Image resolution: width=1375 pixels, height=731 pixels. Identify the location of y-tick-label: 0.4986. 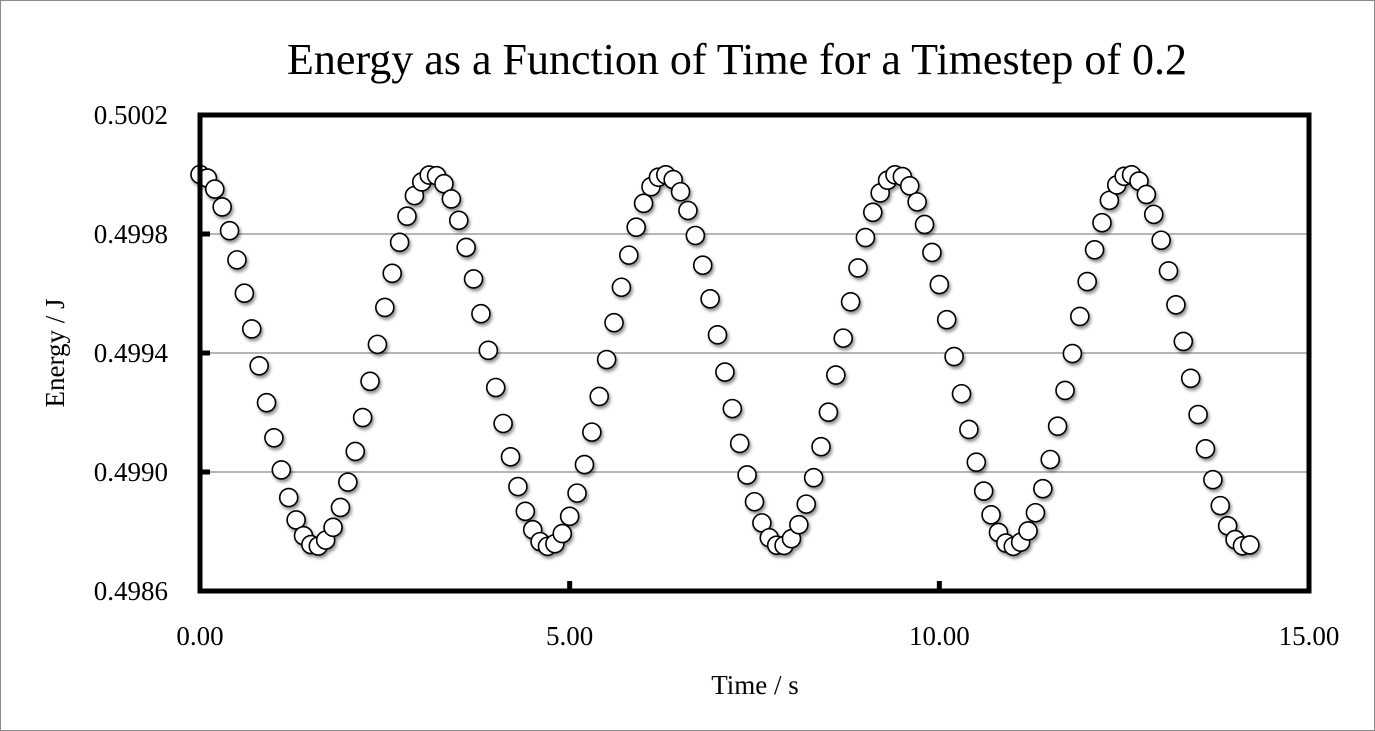
(131, 591).